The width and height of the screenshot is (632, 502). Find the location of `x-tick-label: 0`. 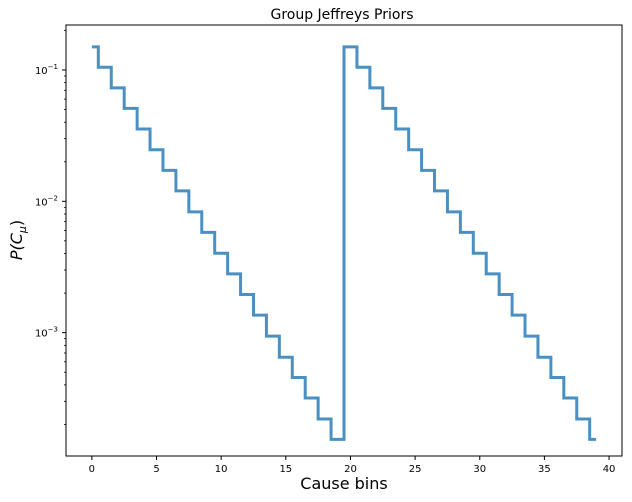

x-tick-label: 0 is located at coordinates (92, 469).